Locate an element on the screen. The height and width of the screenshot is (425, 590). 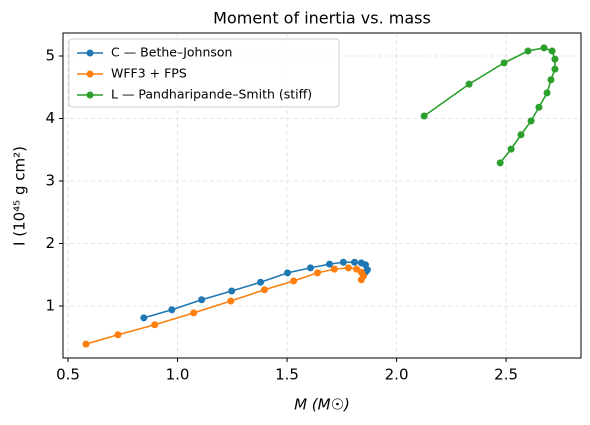
x-tick-label: 2.0 is located at coordinates (397, 375).